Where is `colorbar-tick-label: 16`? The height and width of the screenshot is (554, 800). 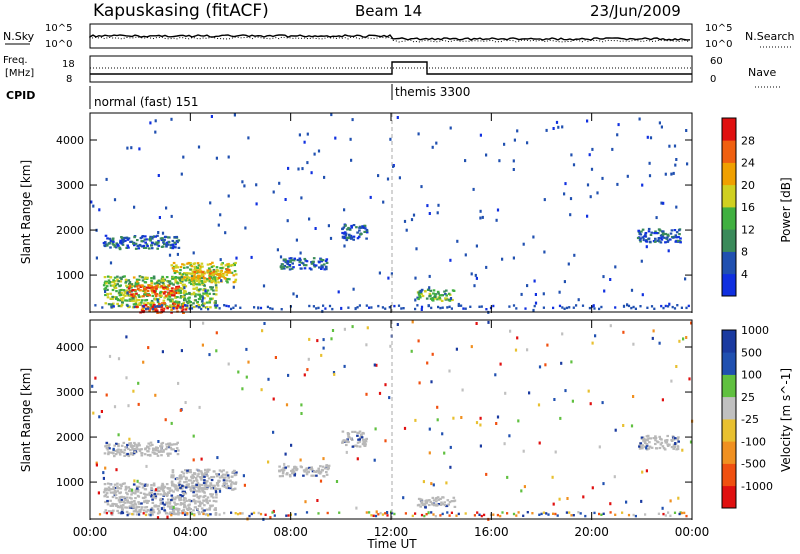 colorbar-tick-label: 16 is located at coordinates (748, 207).